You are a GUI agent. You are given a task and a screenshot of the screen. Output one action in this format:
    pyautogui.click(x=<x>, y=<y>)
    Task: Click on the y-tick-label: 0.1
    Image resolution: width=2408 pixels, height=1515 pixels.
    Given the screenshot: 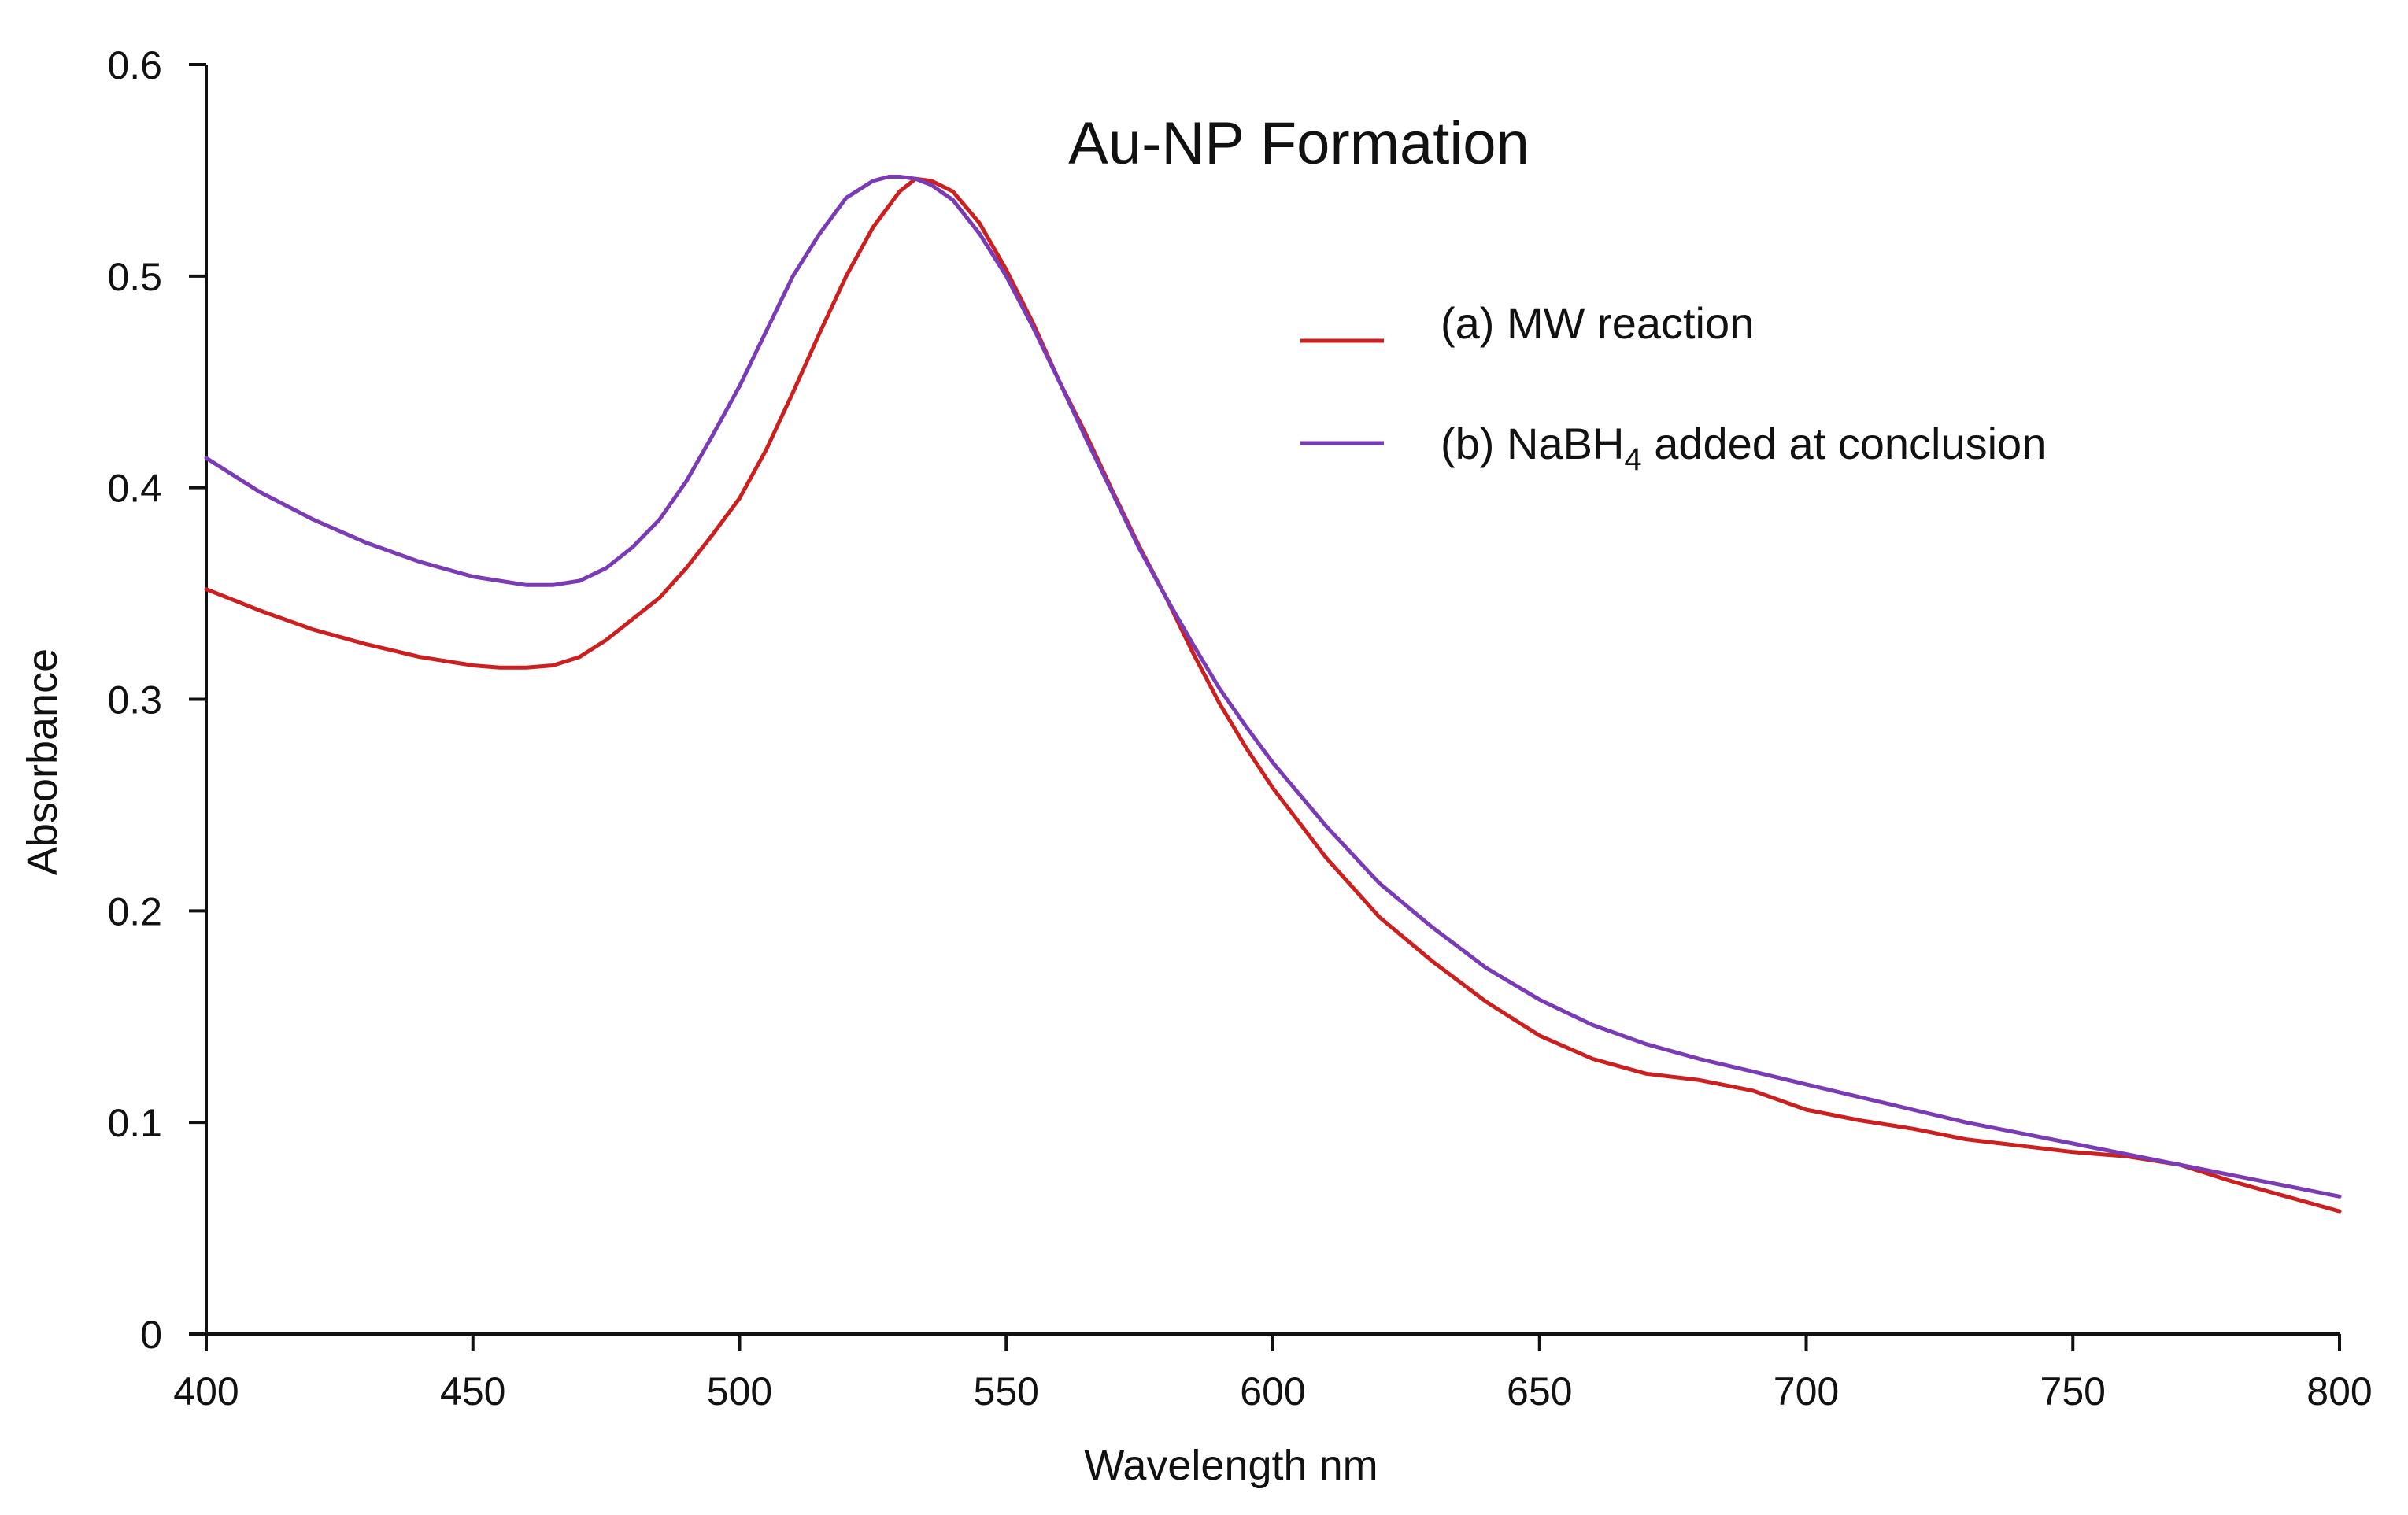 What is the action you would take?
    pyautogui.click(x=135, y=1123)
    